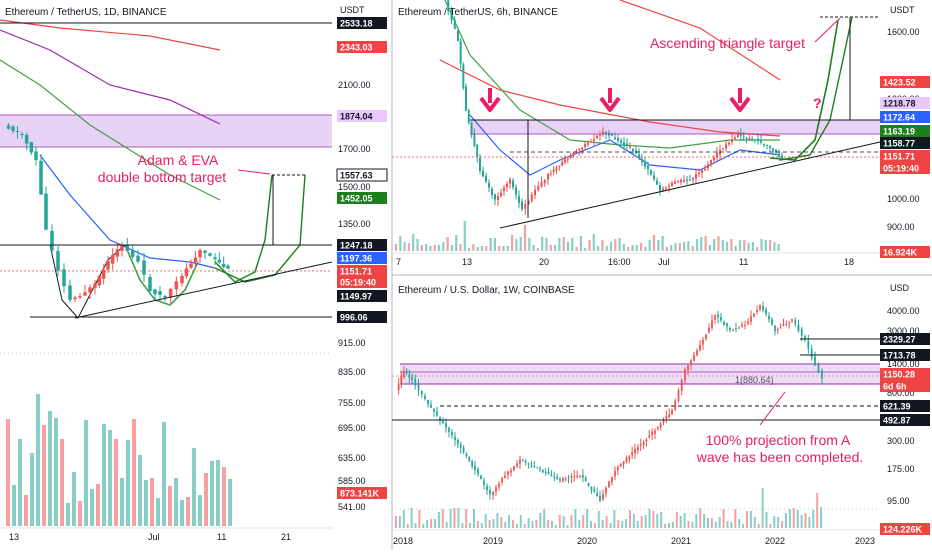 The image size is (932, 555). What do you see at coordinates (827, 30) in the screenshot?
I see `tr-annotation-arrow` at bounding box center [827, 30].